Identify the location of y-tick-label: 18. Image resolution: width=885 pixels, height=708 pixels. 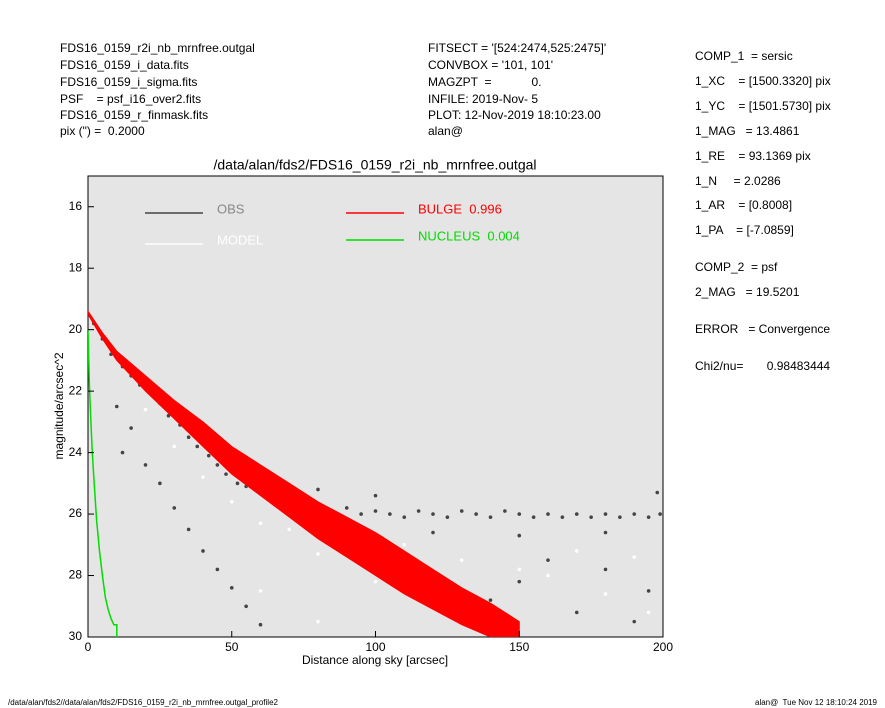
(76, 267).